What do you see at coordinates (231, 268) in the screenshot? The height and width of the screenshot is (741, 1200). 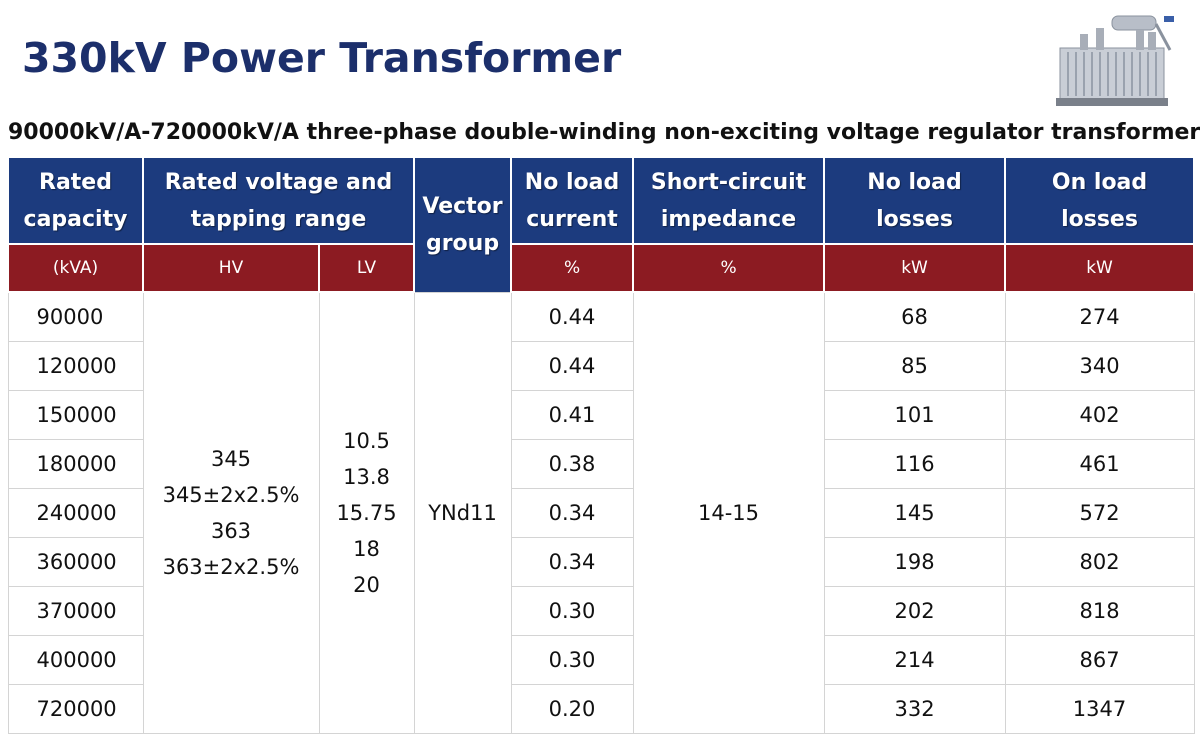 I see `unit-hv: HV` at bounding box center [231, 268].